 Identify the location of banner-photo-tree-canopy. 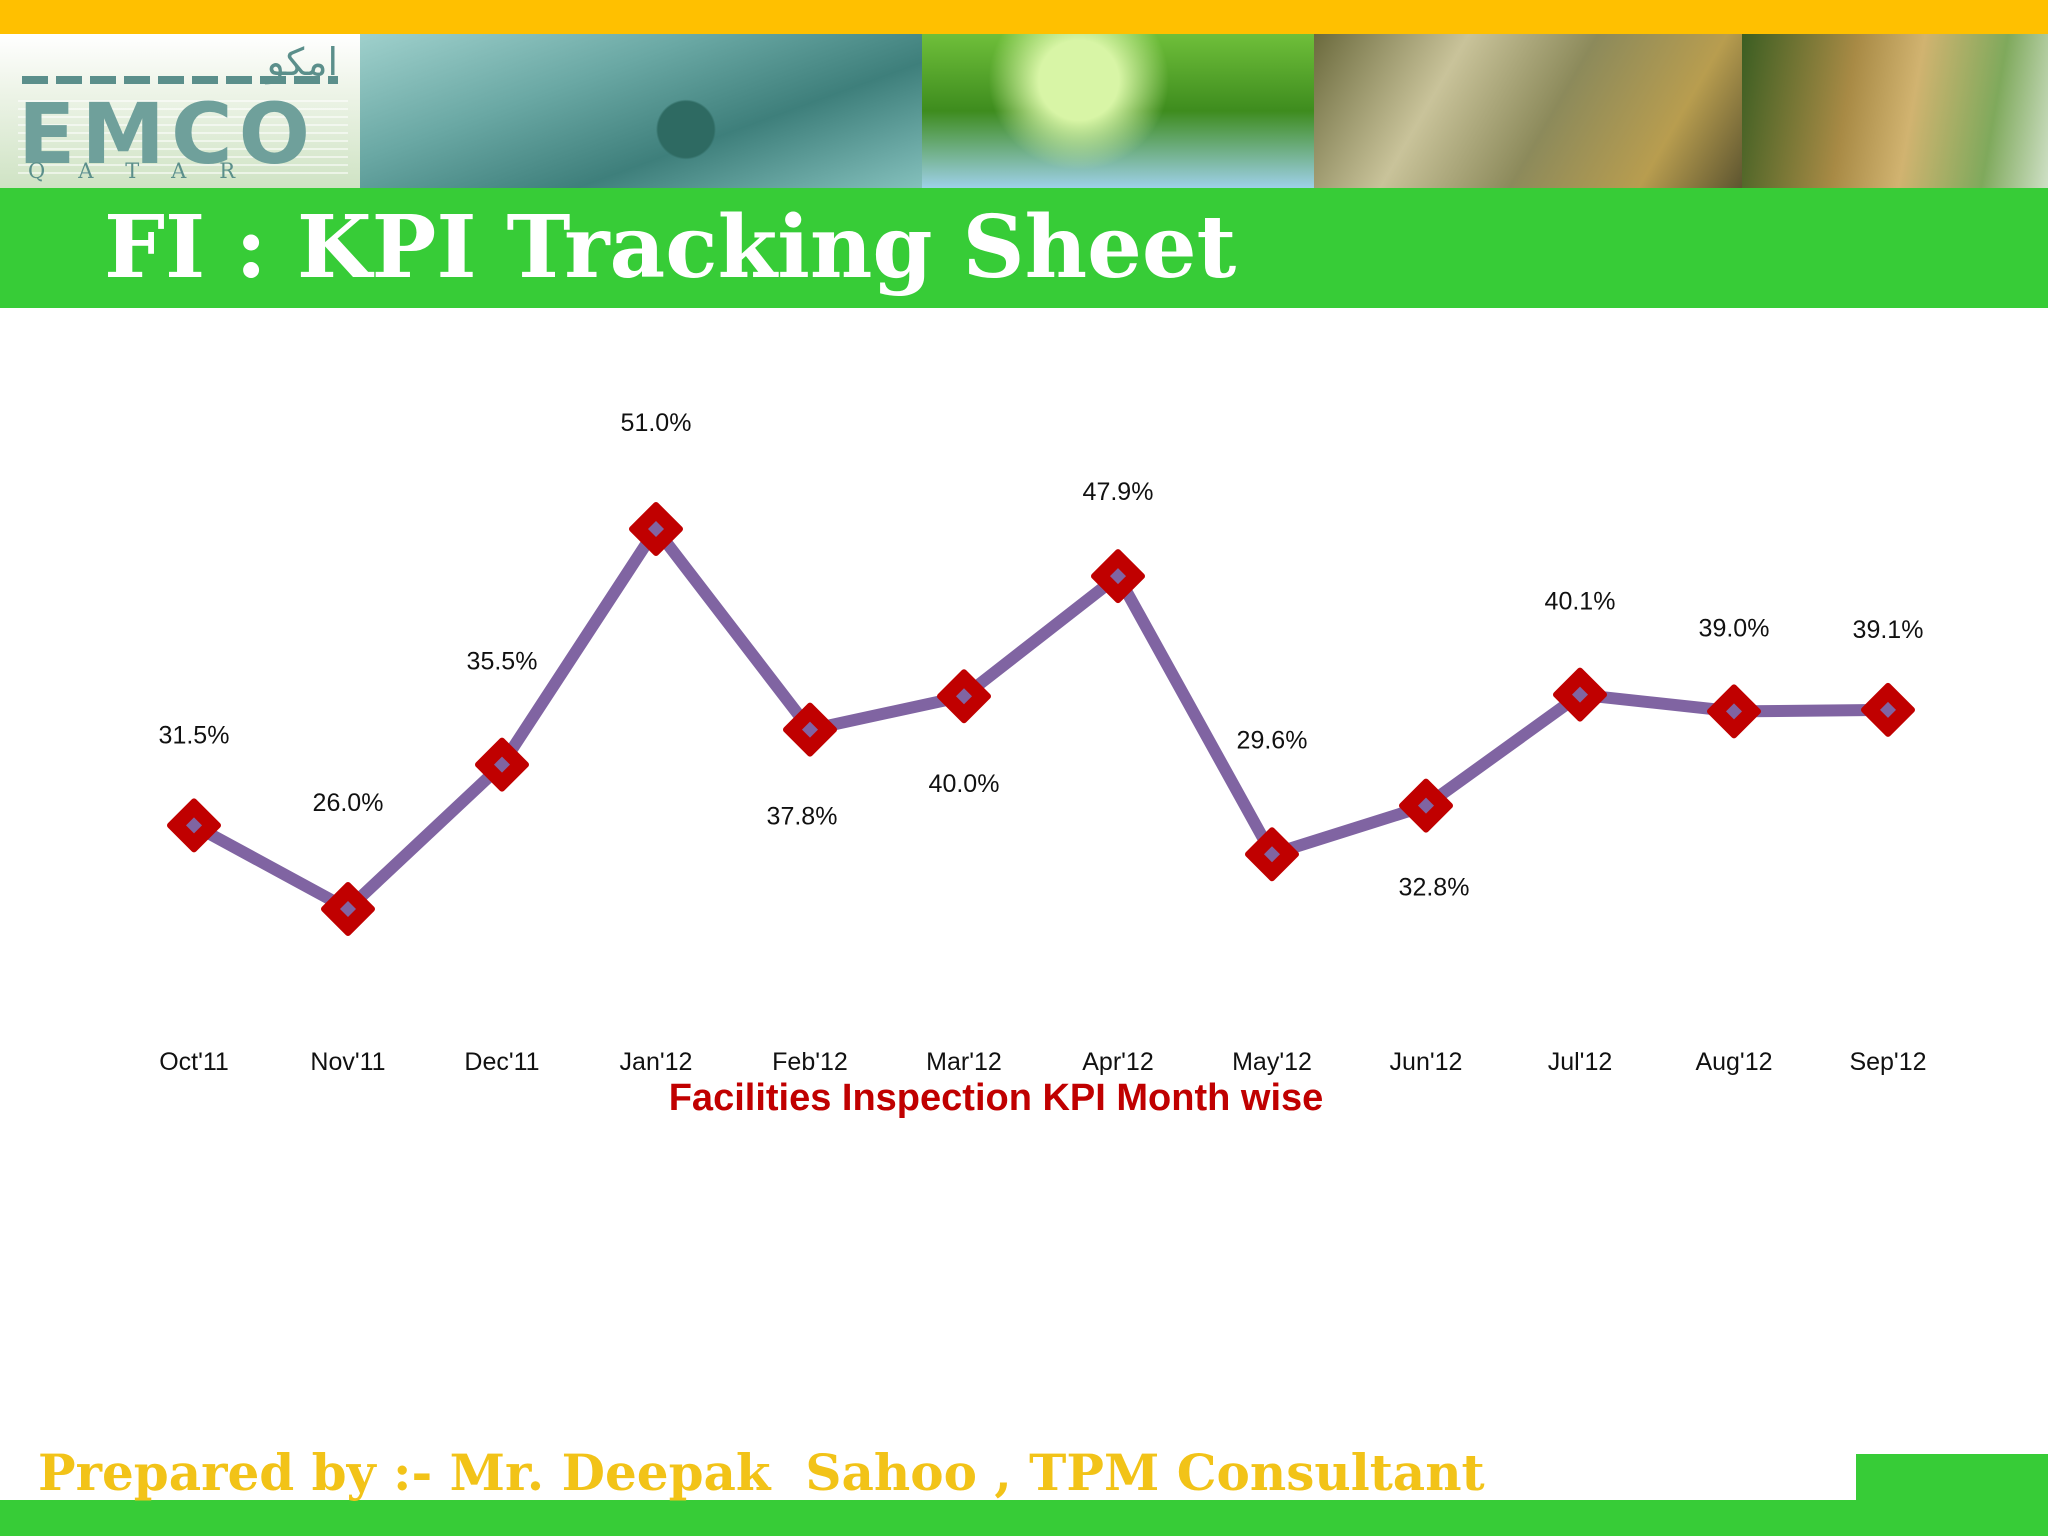
(1118, 111).